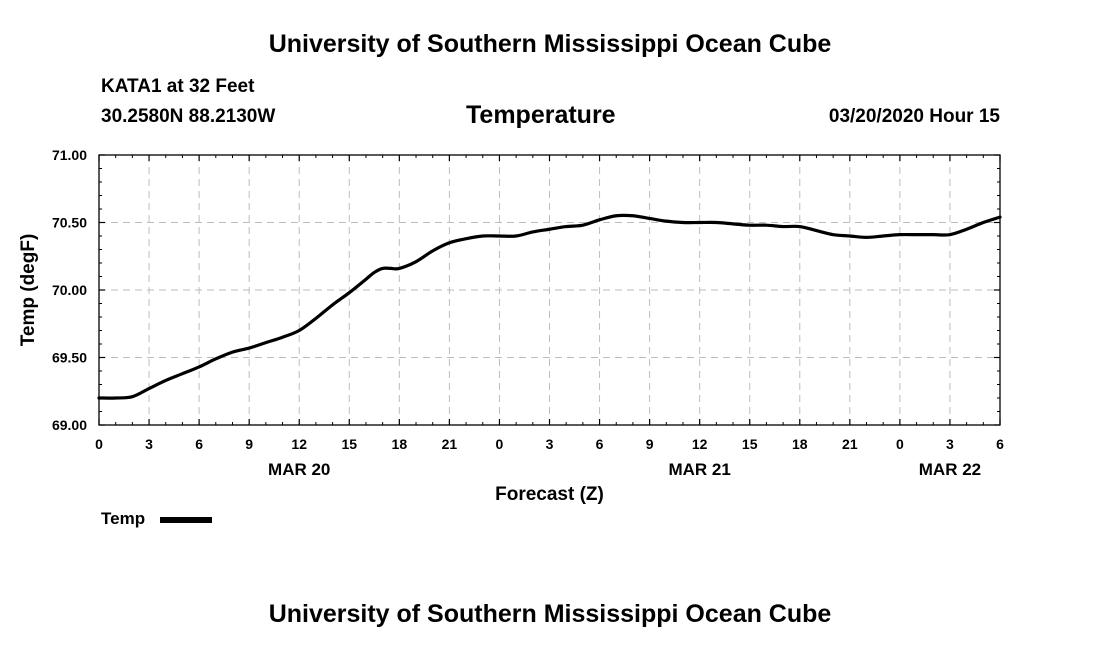 This screenshot has width=1100, height=650. Describe the element at coordinates (28, 290) in the screenshot. I see `y-axis-label: Temp (degF)` at that location.